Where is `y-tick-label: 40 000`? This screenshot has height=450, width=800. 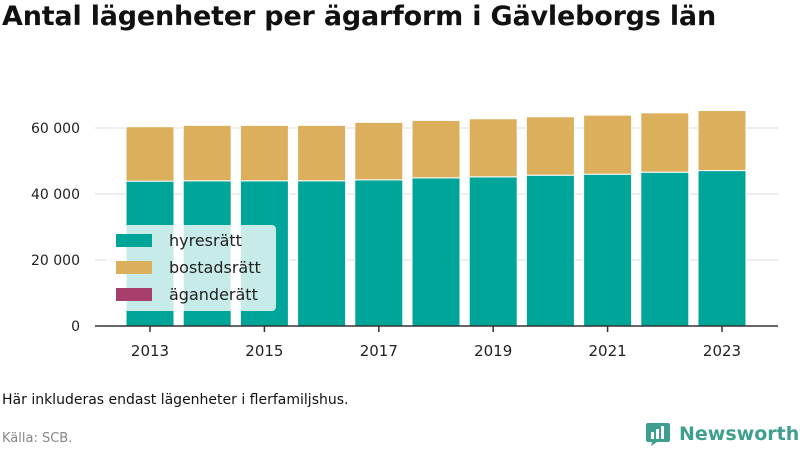 y-tick-label: 40 000 is located at coordinates (55, 195).